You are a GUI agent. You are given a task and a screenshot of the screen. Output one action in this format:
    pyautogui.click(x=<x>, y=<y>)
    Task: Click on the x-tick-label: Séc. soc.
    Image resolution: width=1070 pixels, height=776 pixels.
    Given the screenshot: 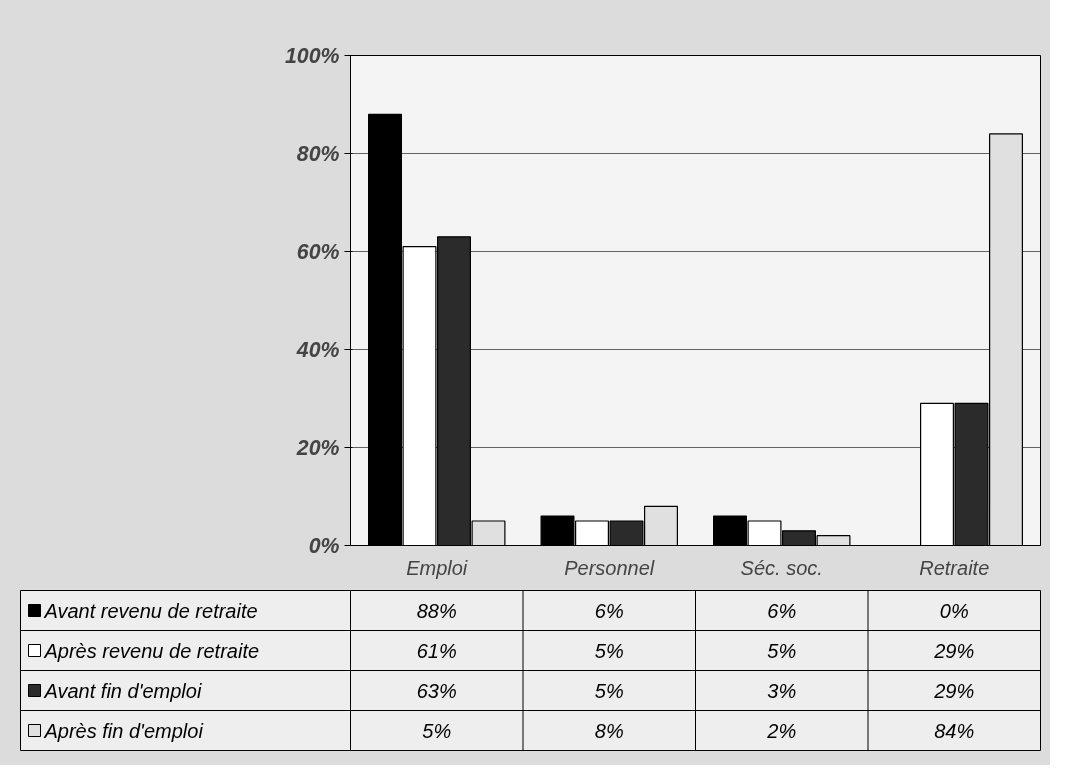 What is the action you would take?
    pyautogui.click(x=781, y=567)
    